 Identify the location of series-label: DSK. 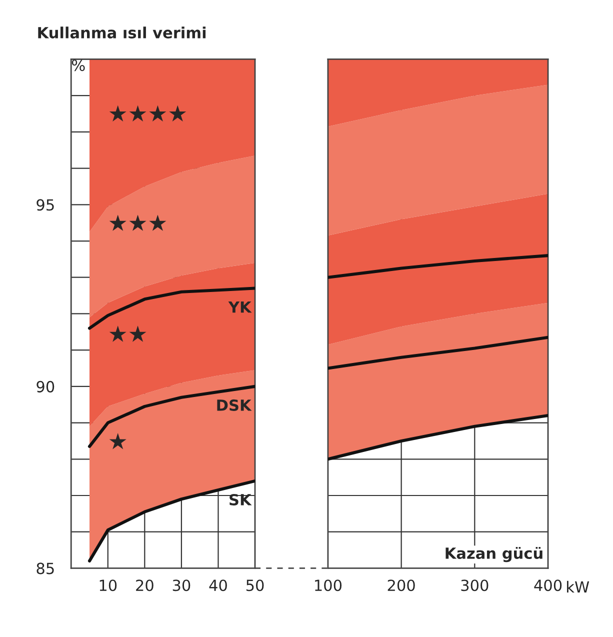
(234, 405).